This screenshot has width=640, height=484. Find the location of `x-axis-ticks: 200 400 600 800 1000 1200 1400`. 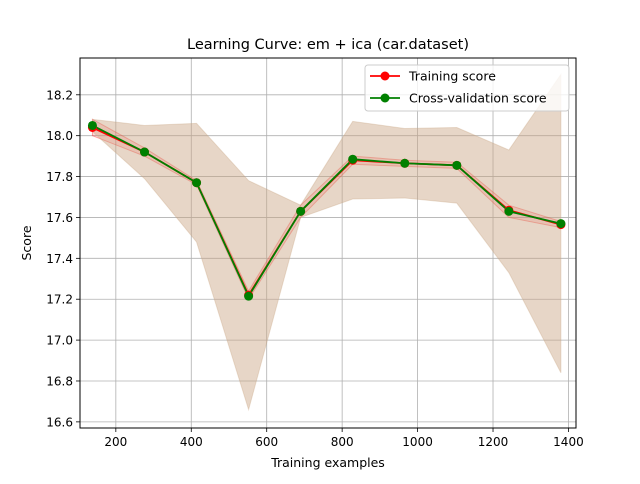

x-axis-ticks: 200 400 600 800 1000 1200 1400 is located at coordinates (344, 438).